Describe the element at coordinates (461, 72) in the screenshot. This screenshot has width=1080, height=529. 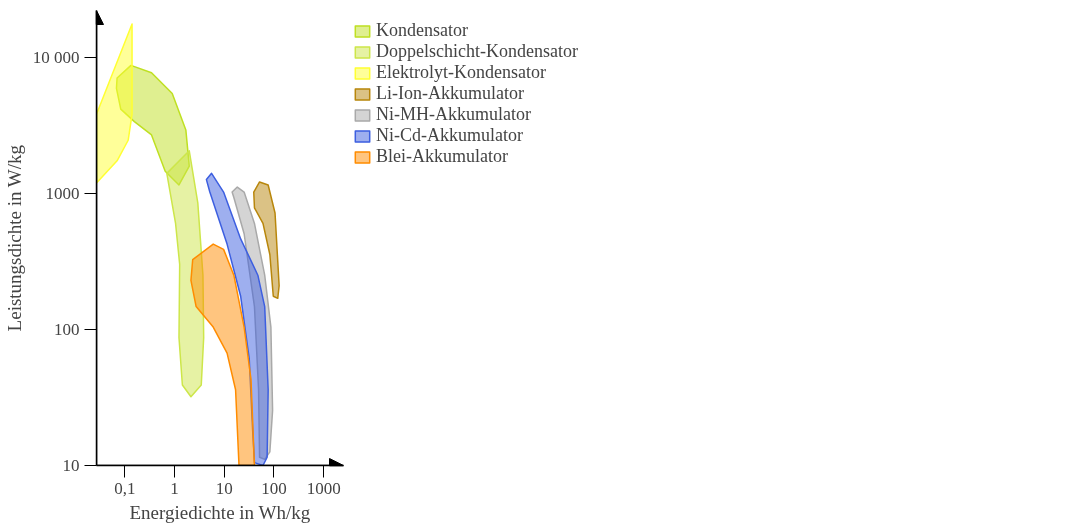
I see `legend-label: Elektrolyt-Kondensator` at that location.